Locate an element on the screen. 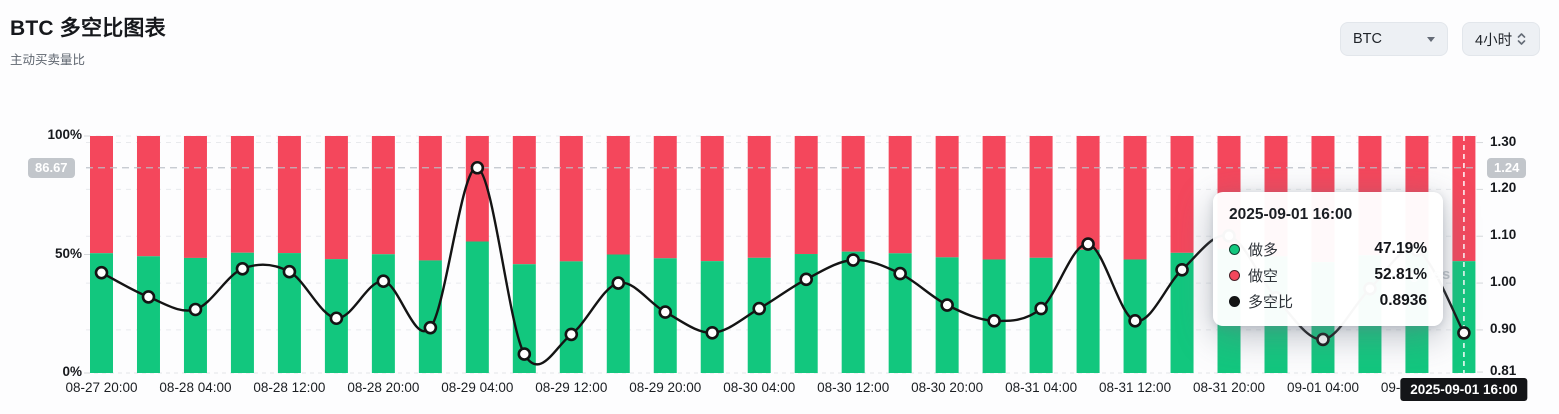 Image resolution: width=1559 pixels, height=414 pixels. short-dot-icon is located at coordinates (1234, 275).